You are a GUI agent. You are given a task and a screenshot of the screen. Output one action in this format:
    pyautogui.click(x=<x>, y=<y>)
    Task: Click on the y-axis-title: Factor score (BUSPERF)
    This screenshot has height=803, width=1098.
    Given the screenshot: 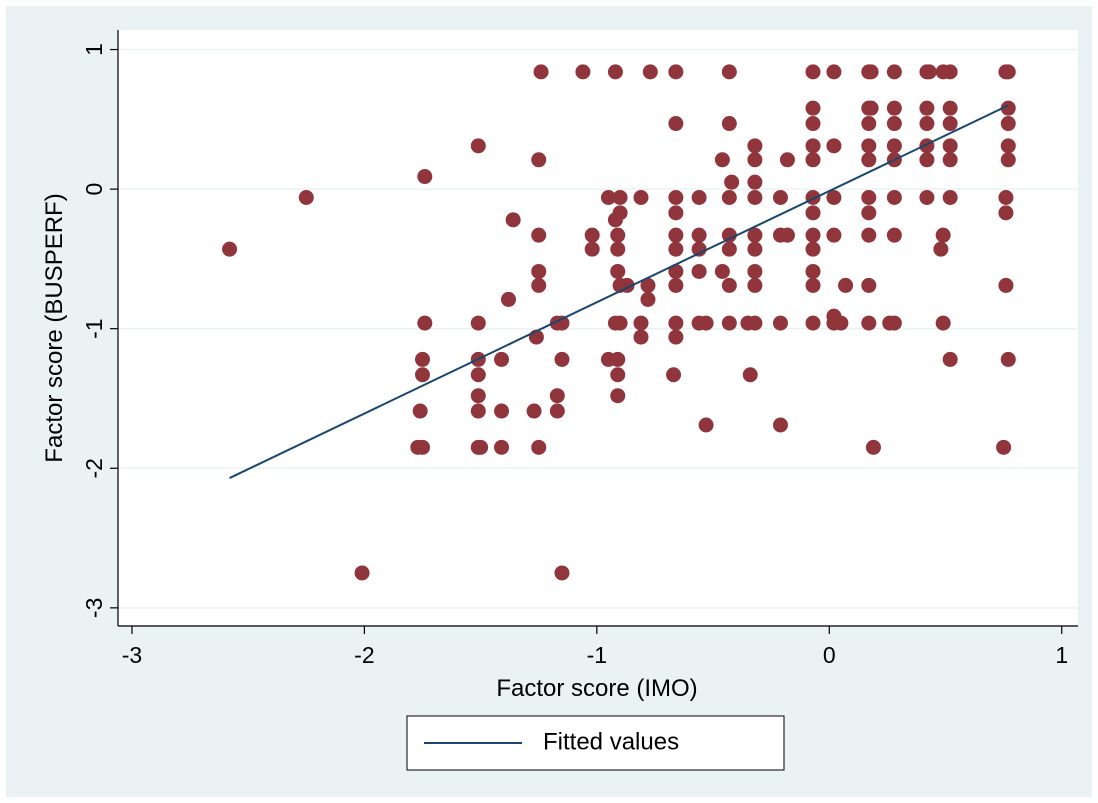 What is the action you would take?
    pyautogui.click(x=54, y=327)
    